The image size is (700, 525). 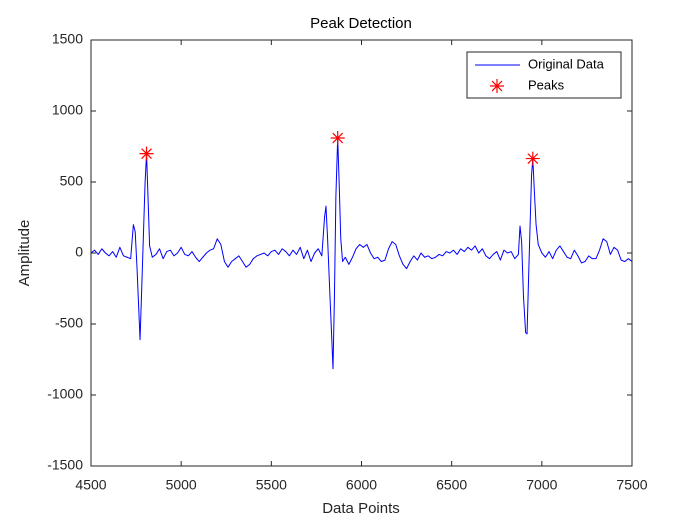 What do you see at coordinates (181, 485) in the screenshot?
I see `x-tick-label: 5000` at bounding box center [181, 485].